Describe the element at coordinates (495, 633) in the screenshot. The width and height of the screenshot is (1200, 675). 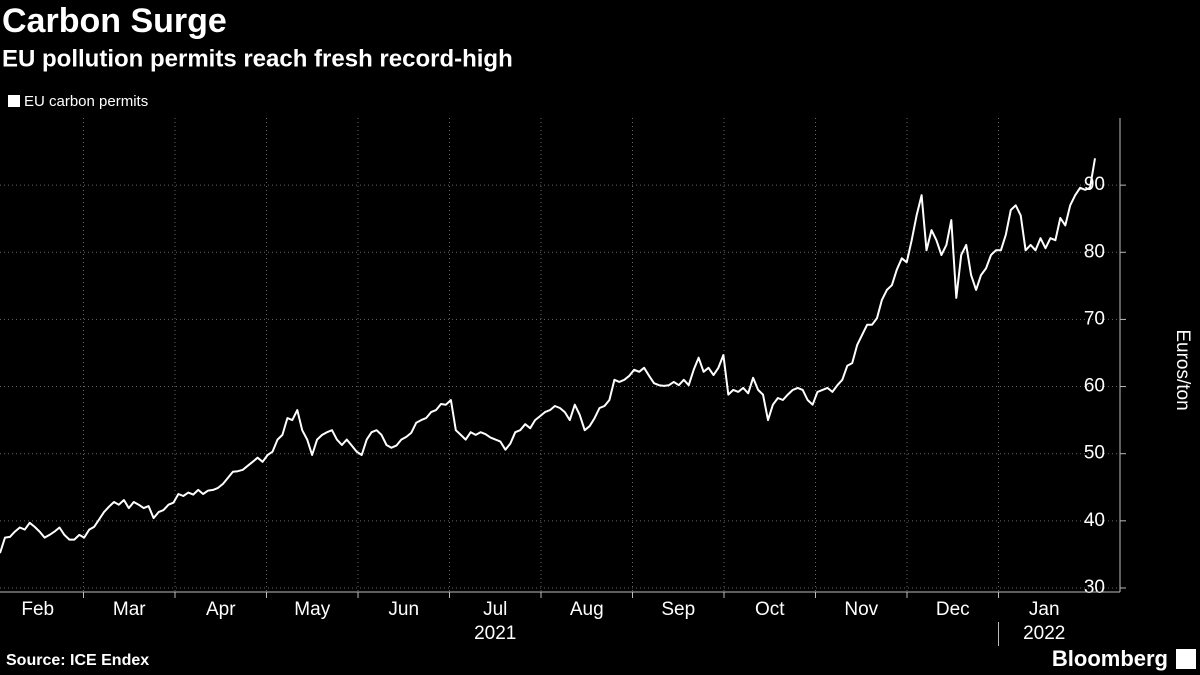
I see `year-label: 2021` at that location.